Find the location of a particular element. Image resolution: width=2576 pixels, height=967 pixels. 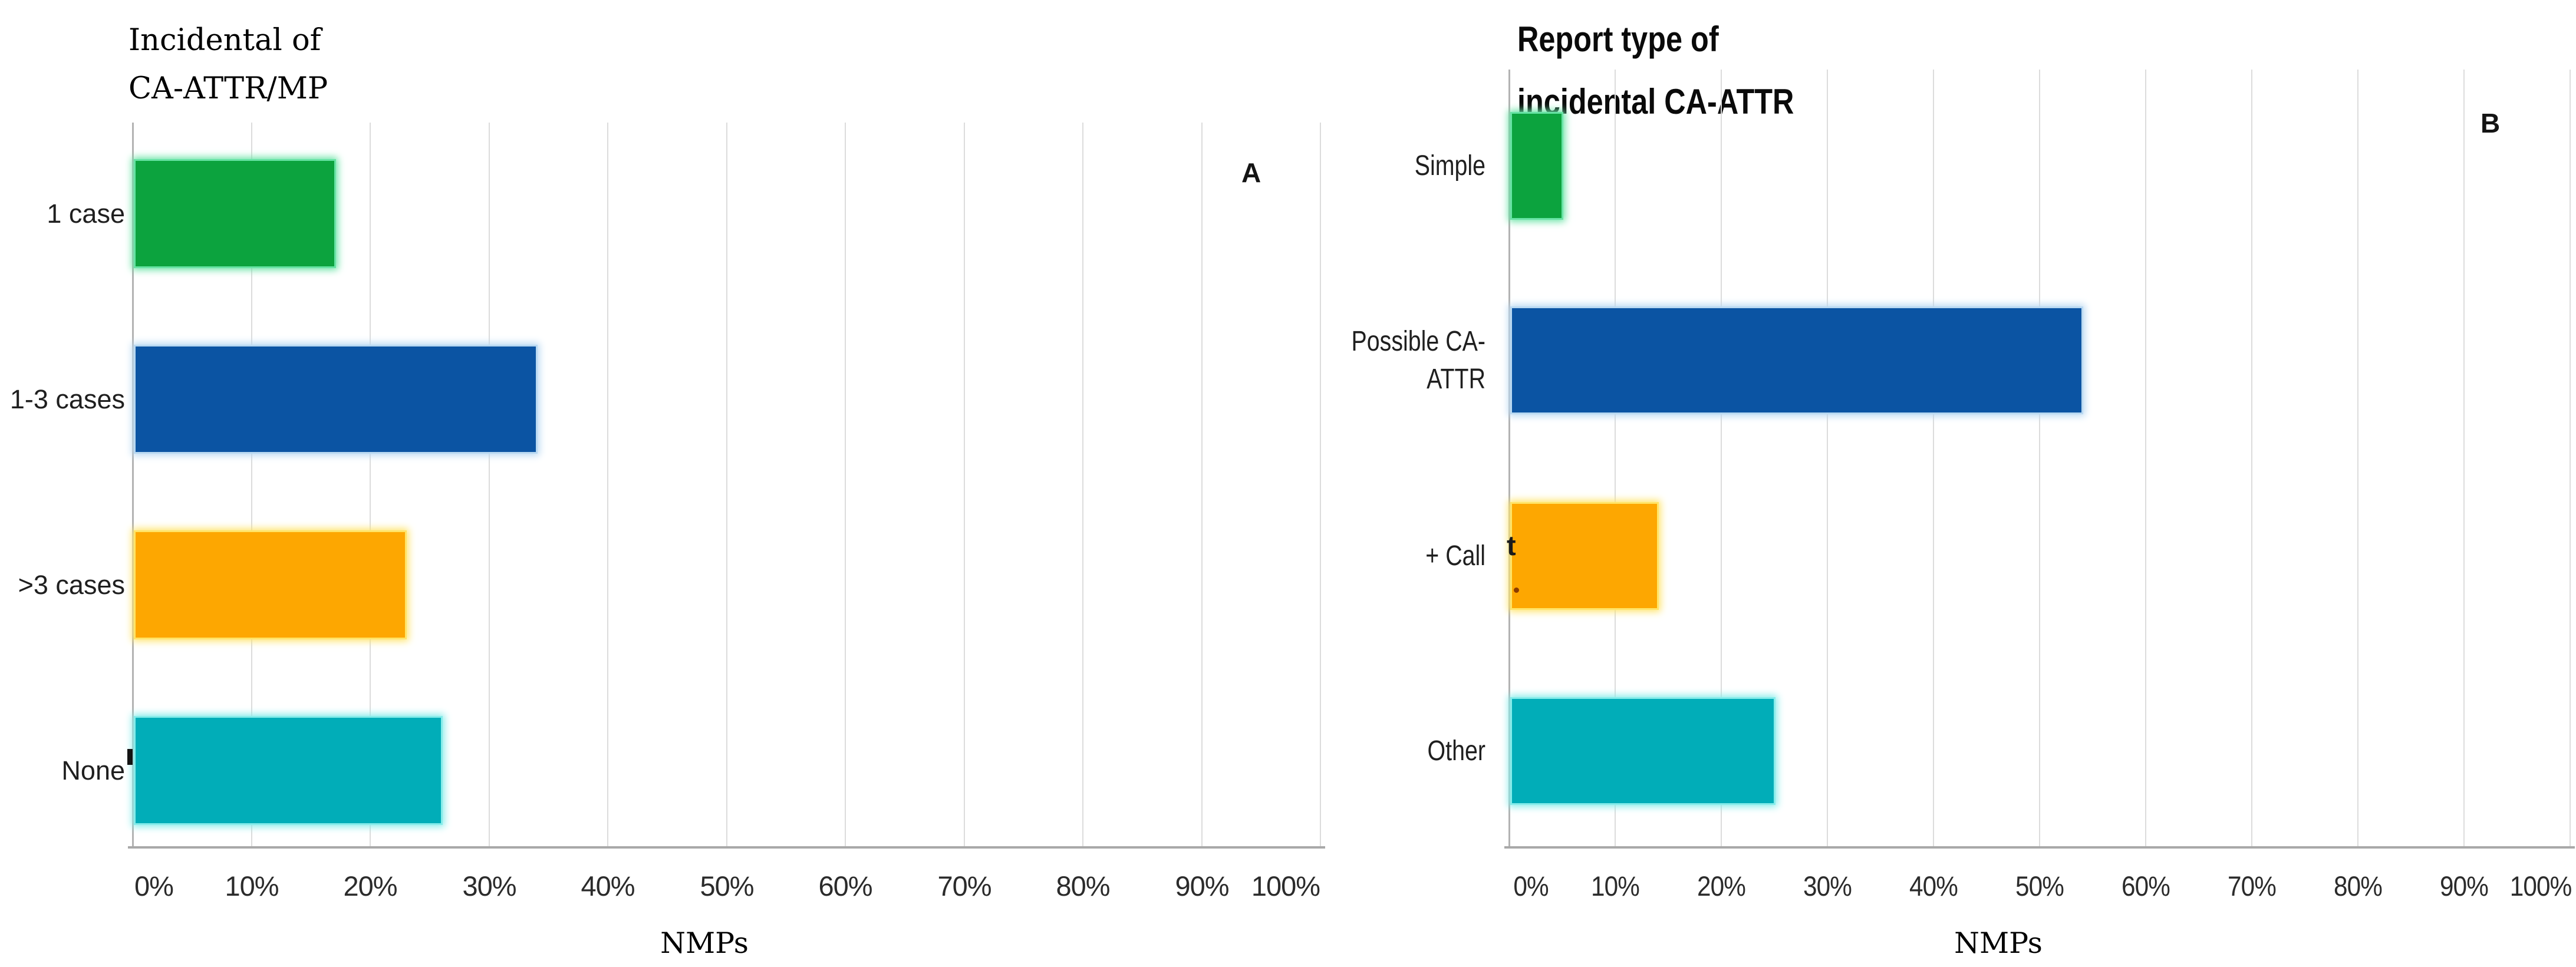

bar-other is located at coordinates (1642, 751).